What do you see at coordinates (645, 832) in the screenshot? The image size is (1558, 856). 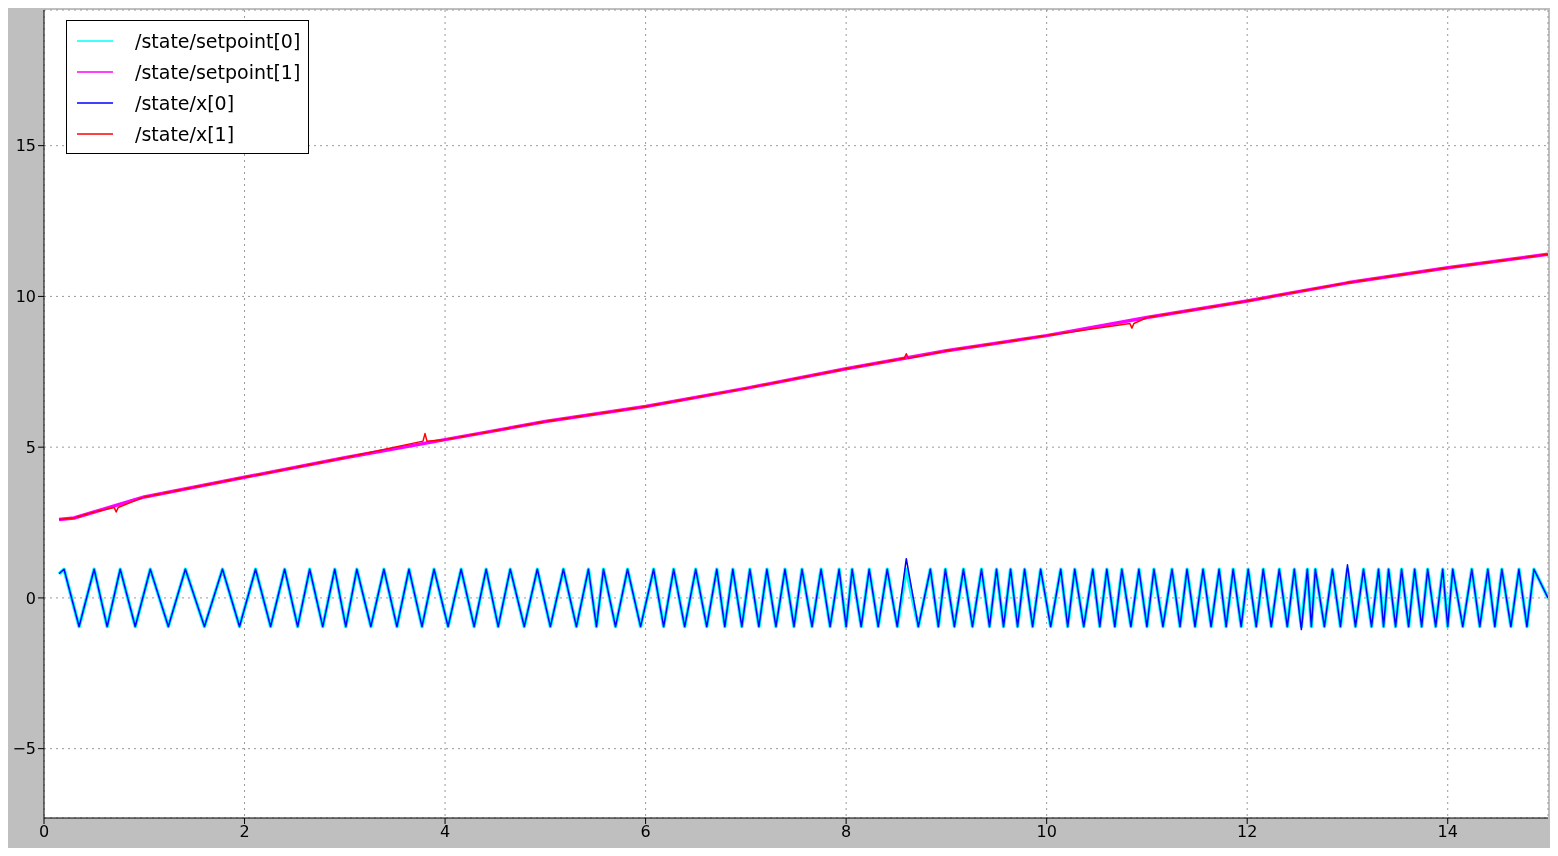 I see `x-tick-label: 6` at bounding box center [645, 832].